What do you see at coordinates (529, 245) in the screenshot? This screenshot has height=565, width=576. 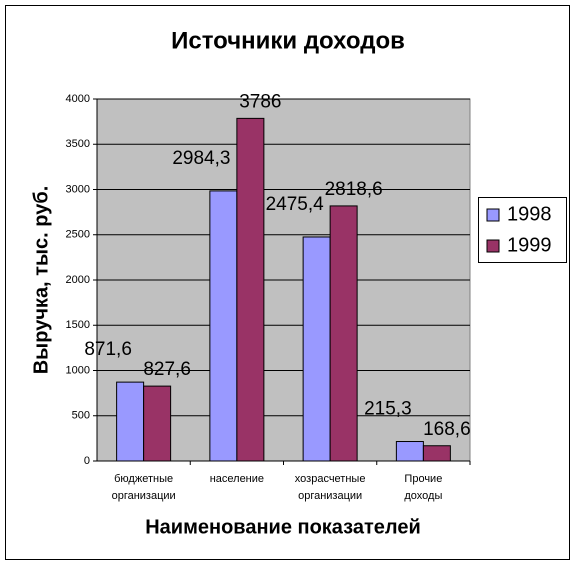 I see `legend-label: 1999` at bounding box center [529, 245].